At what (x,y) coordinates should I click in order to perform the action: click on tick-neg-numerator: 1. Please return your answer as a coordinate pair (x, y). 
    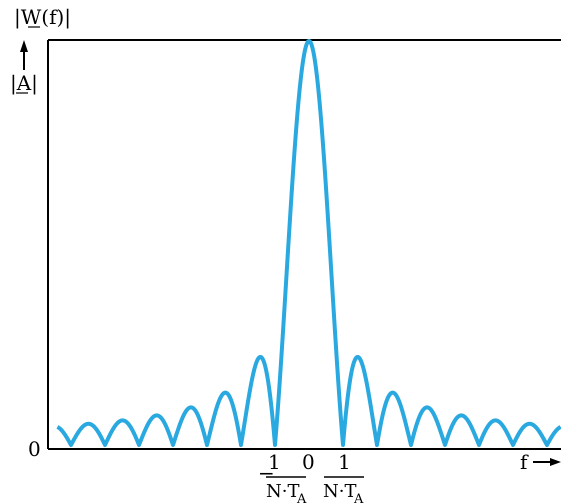
    Looking at the image, I should click on (274, 462).